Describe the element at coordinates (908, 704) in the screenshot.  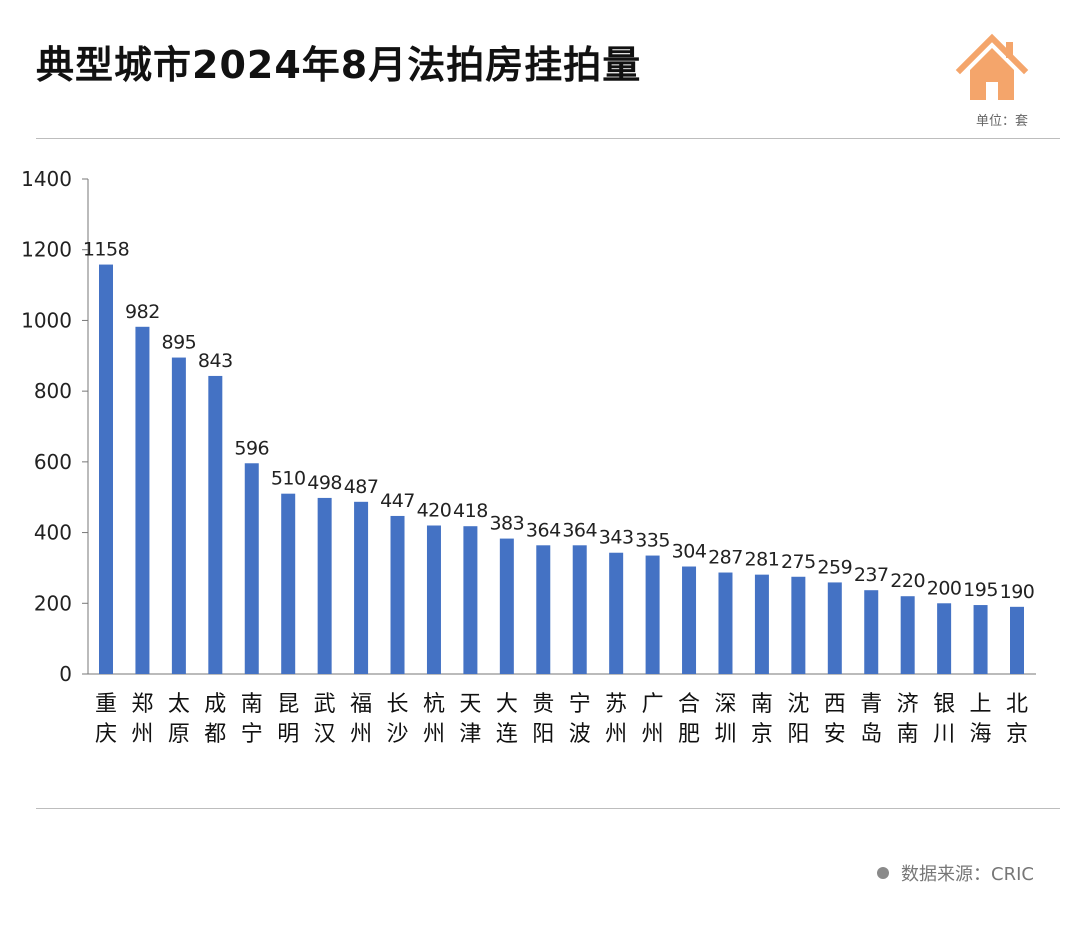
I see `x-tick-label: 济` at that location.